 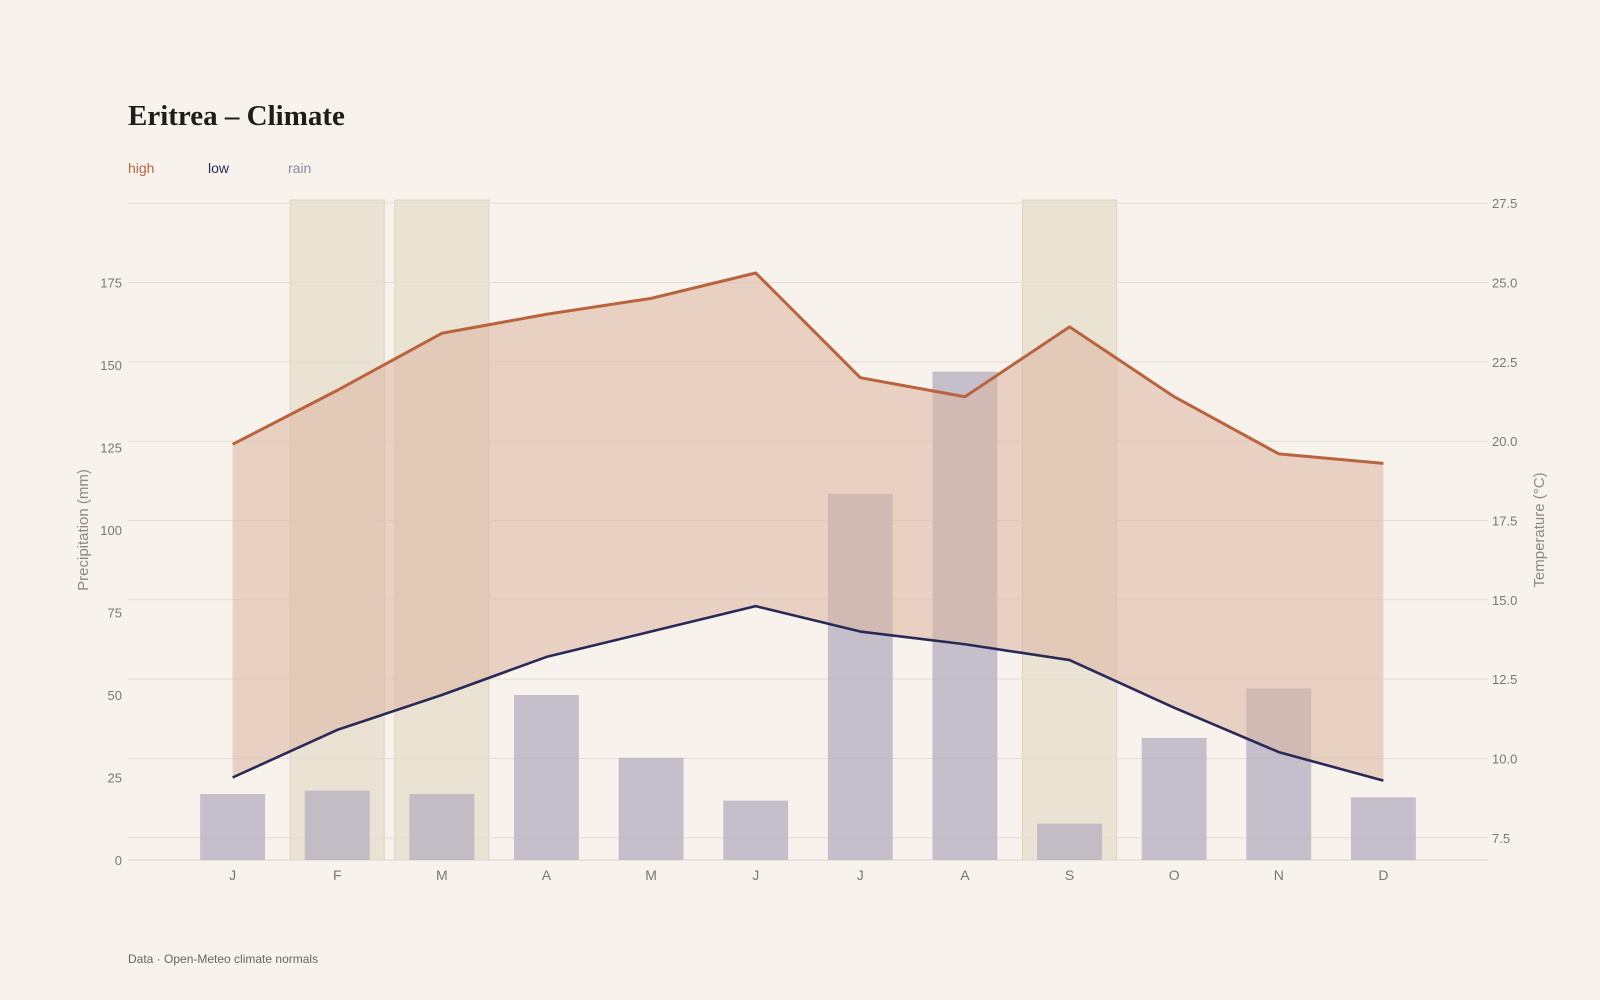 I want to click on x-tick-label: D, so click(x=1383, y=875).